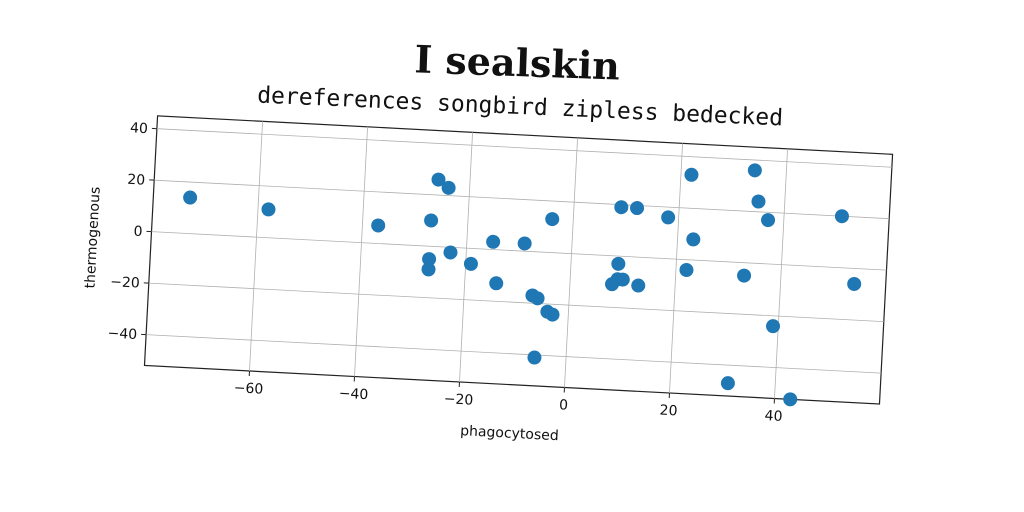 The width and height of the screenshot is (1024, 512). Describe the element at coordinates (132, 232) in the screenshot. I see `y-ticks: −40 −20 0 20 40` at that location.